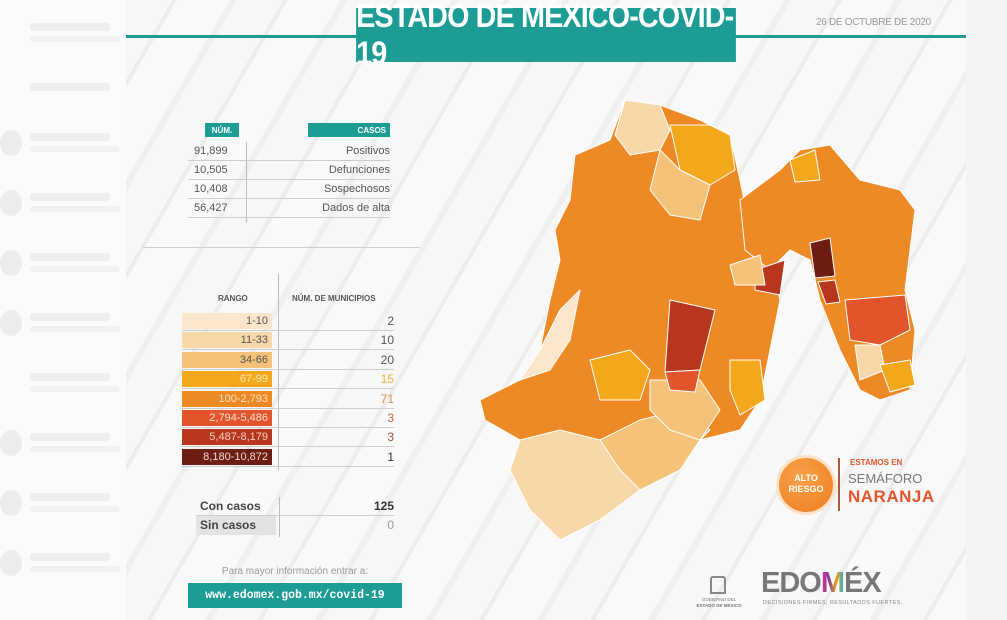  I want to click on range-swatch: 2,794-5,486, so click(227, 418).